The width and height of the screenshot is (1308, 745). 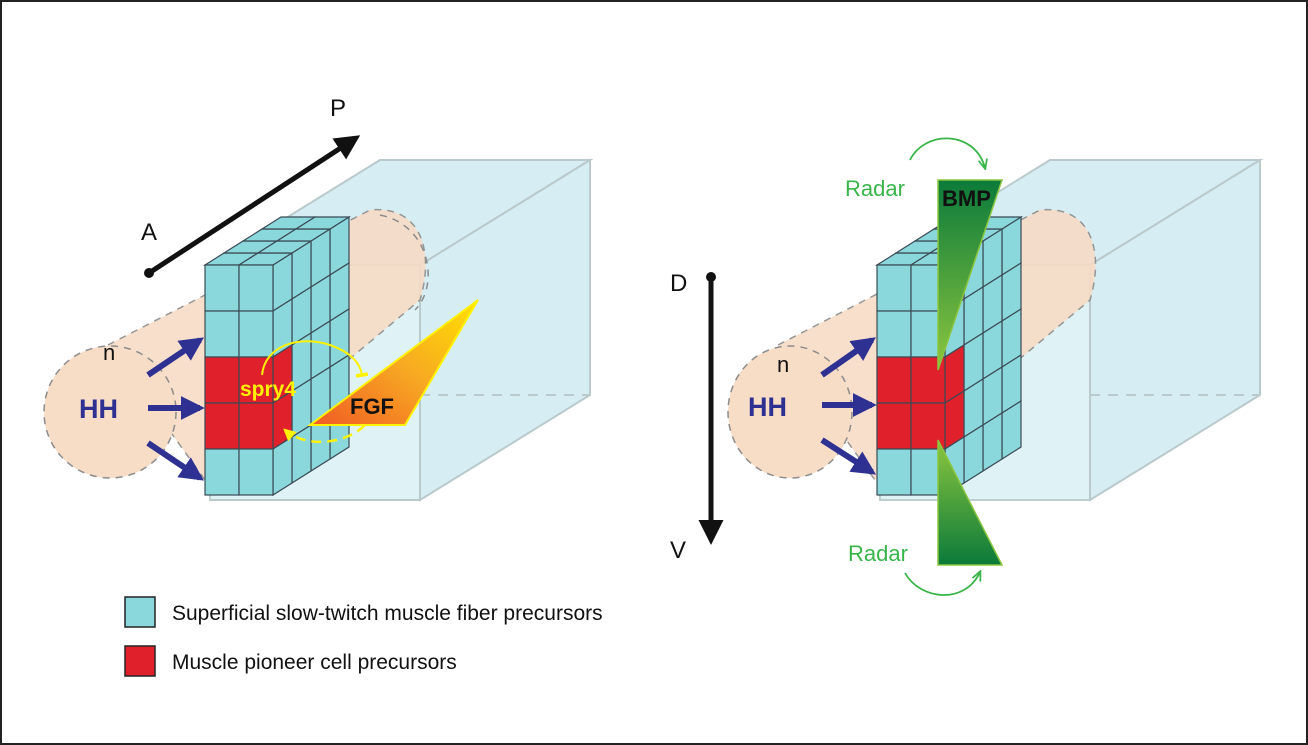 What do you see at coordinates (914, 568) in the screenshot?
I see `radar-bottom: Radar` at bounding box center [914, 568].